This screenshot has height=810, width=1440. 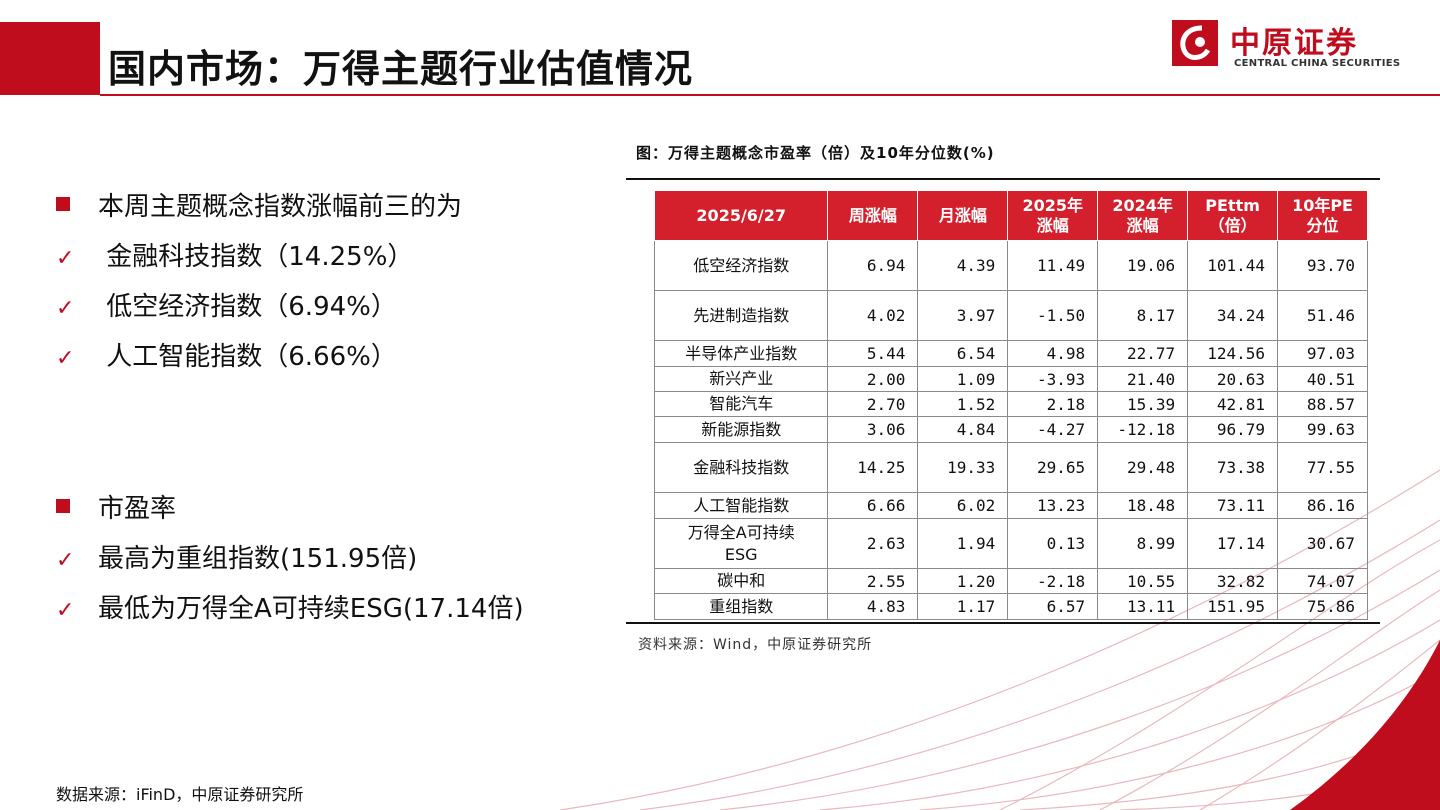 What do you see at coordinates (1053, 505) in the screenshot?
I see `table-cell: 13.23` at bounding box center [1053, 505].